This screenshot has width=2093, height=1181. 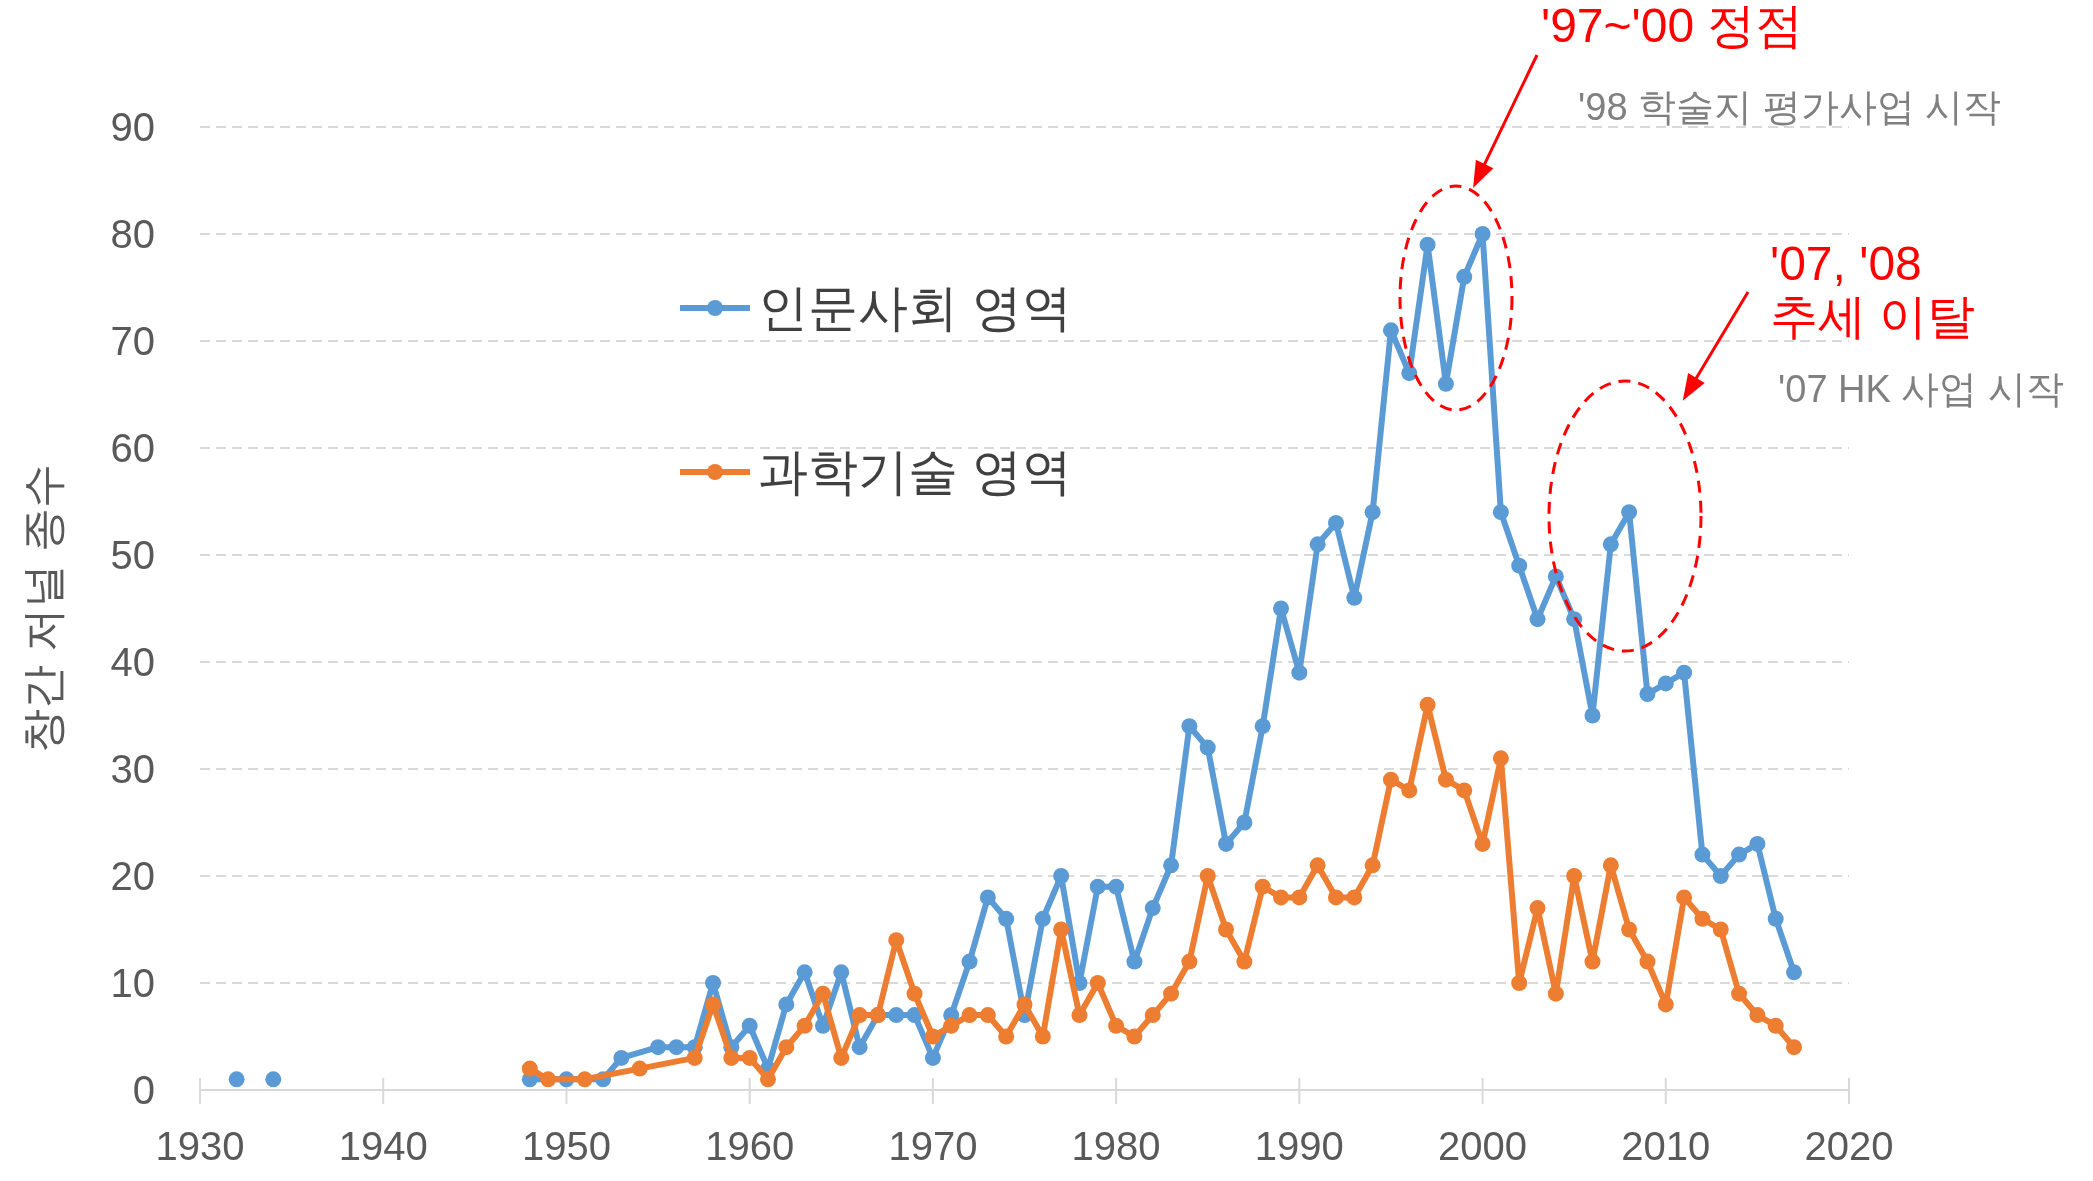 What do you see at coordinates (132, 769) in the screenshot?
I see `y-tick-label: 30` at bounding box center [132, 769].